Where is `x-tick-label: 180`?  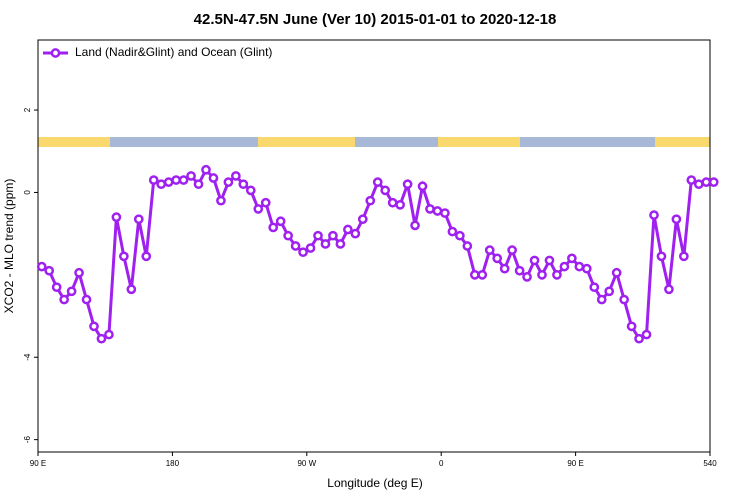 x-tick-label: 180 is located at coordinates (173, 463).